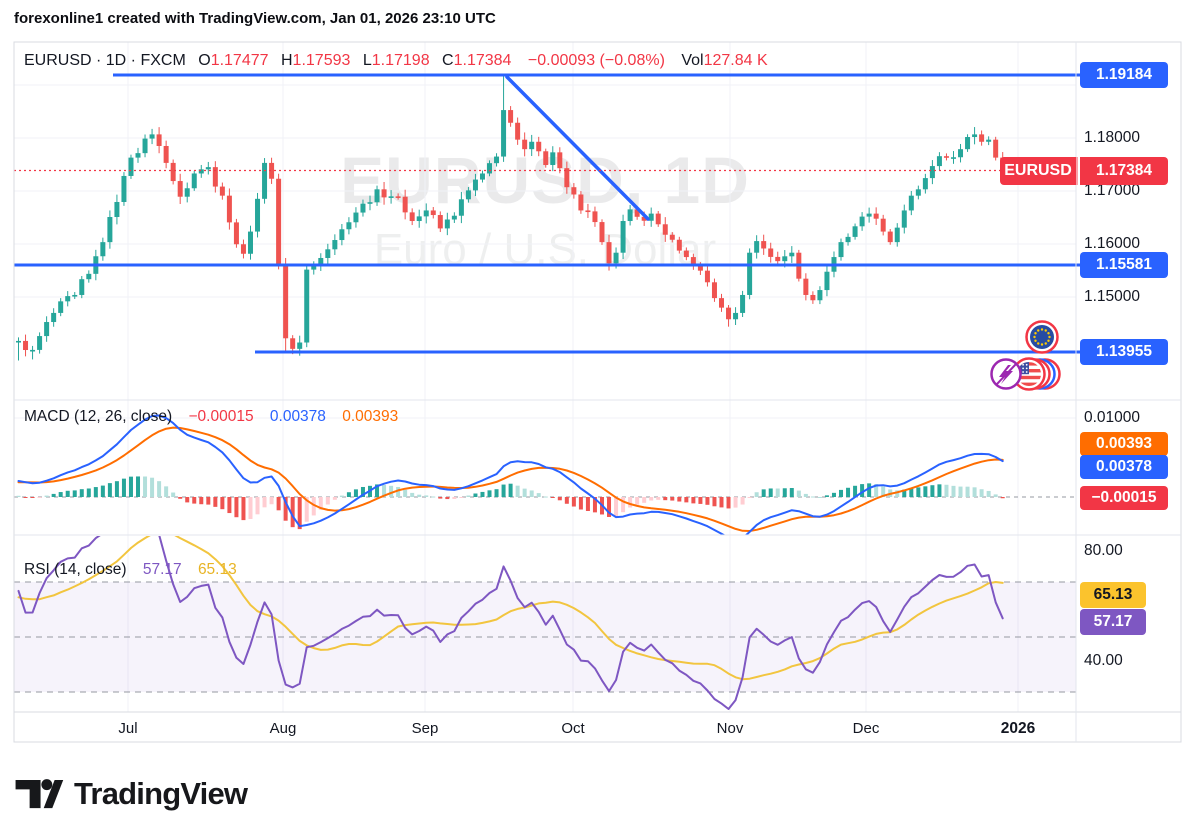 The height and width of the screenshot is (838, 1196). I want to click on low-label: L, so click(367, 60).